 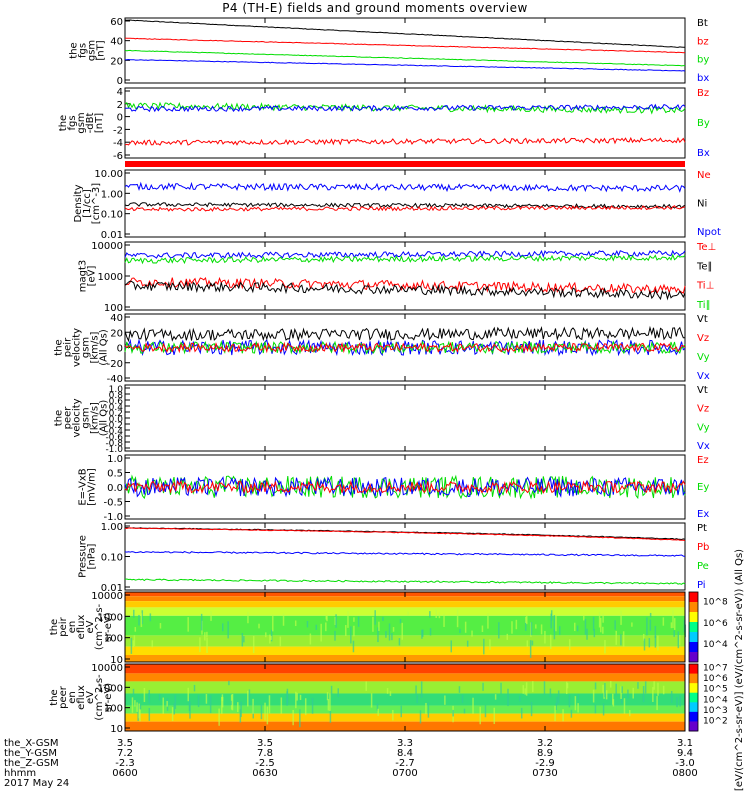 I want to click on legend-entry: Bz, so click(x=703, y=93).